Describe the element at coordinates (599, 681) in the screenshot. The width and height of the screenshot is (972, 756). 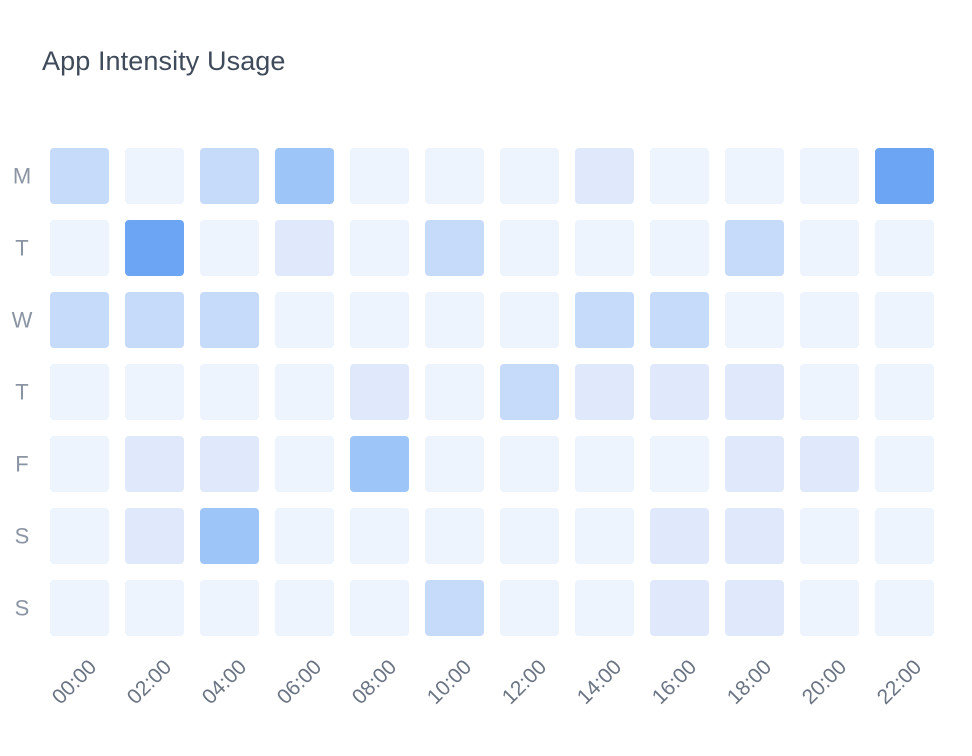
I see `column-label: 14:00` at that location.